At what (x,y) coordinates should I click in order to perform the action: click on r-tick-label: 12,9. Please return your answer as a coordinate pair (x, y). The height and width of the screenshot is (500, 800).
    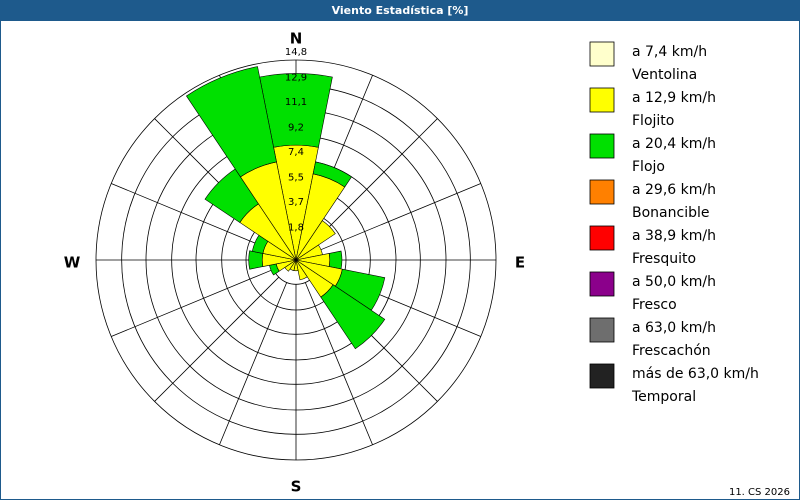
    Looking at the image, I should click on (296, 78).